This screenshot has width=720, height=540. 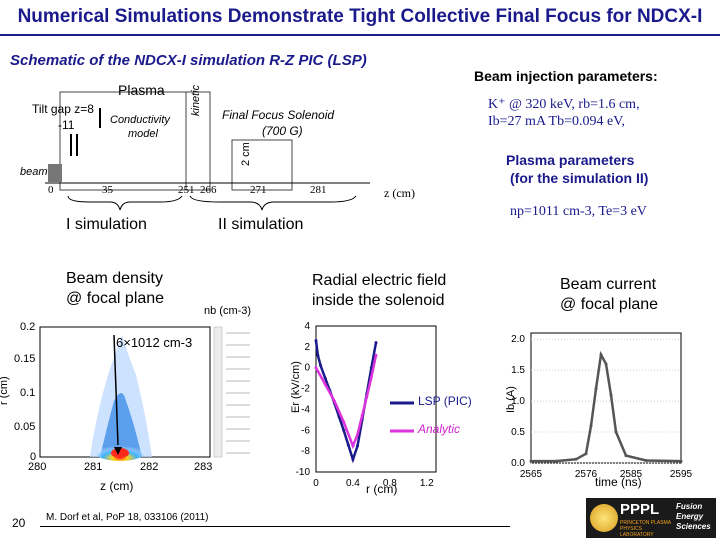 I want to click on tilt-gap-label: Tilt gap z=8, so click(x=63, y=109).